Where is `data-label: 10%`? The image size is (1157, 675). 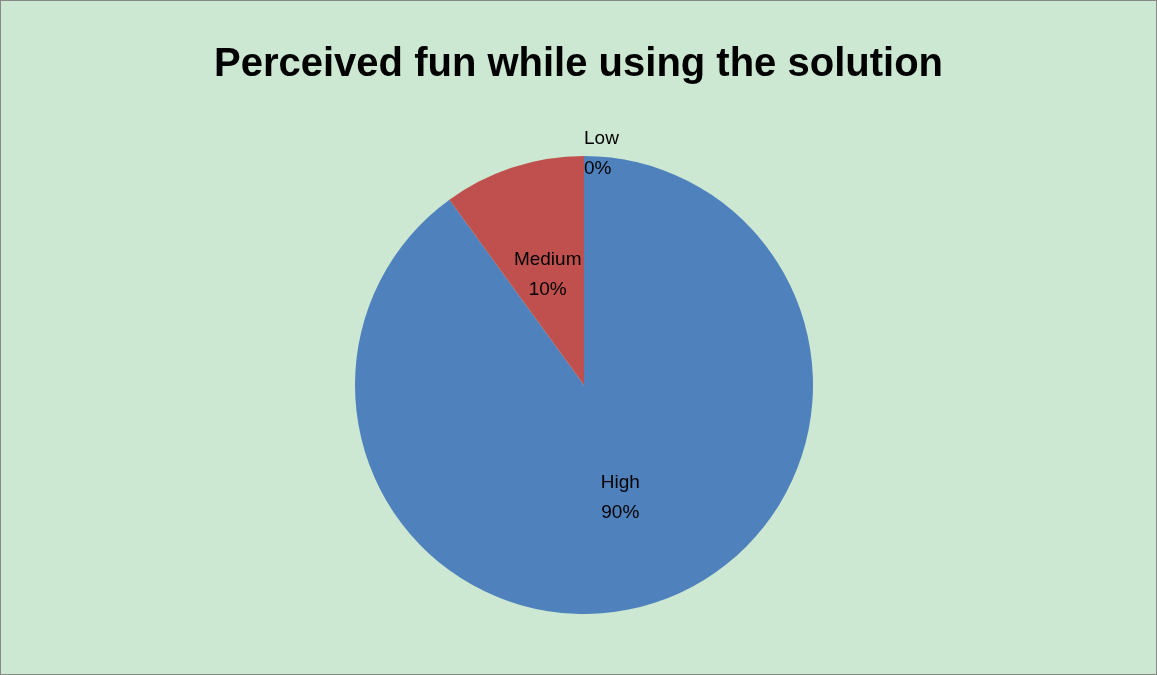 data-label: 10% is located at coordinates (547, 288).